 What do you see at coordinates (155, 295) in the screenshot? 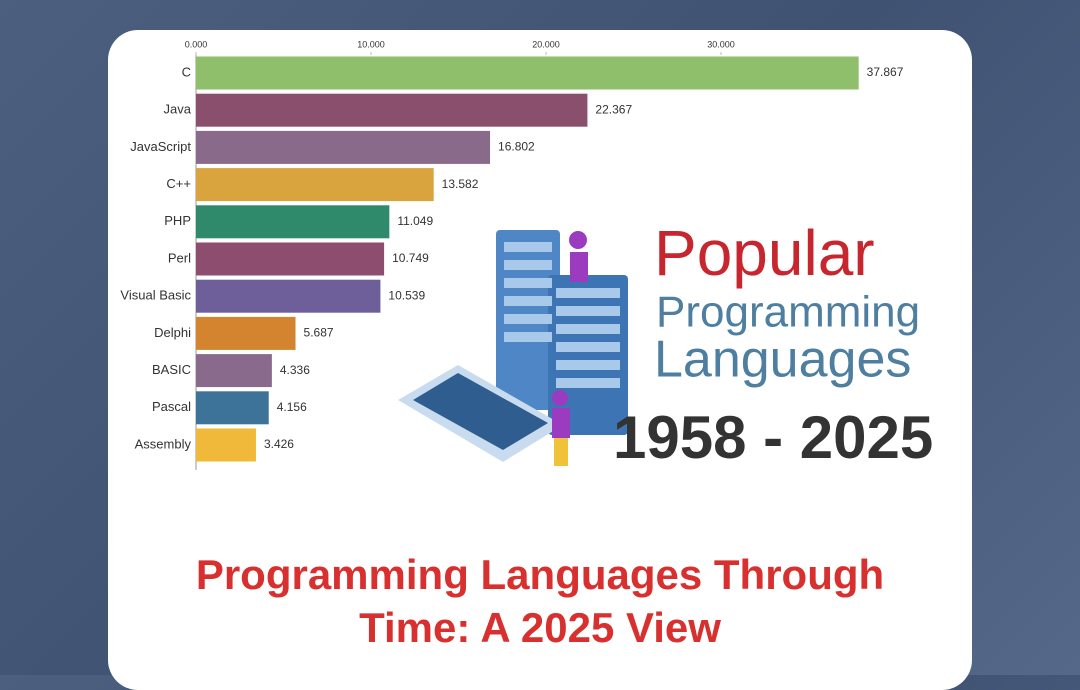
I see `category-label: Visual Basic` at bounding box center [155, 295].